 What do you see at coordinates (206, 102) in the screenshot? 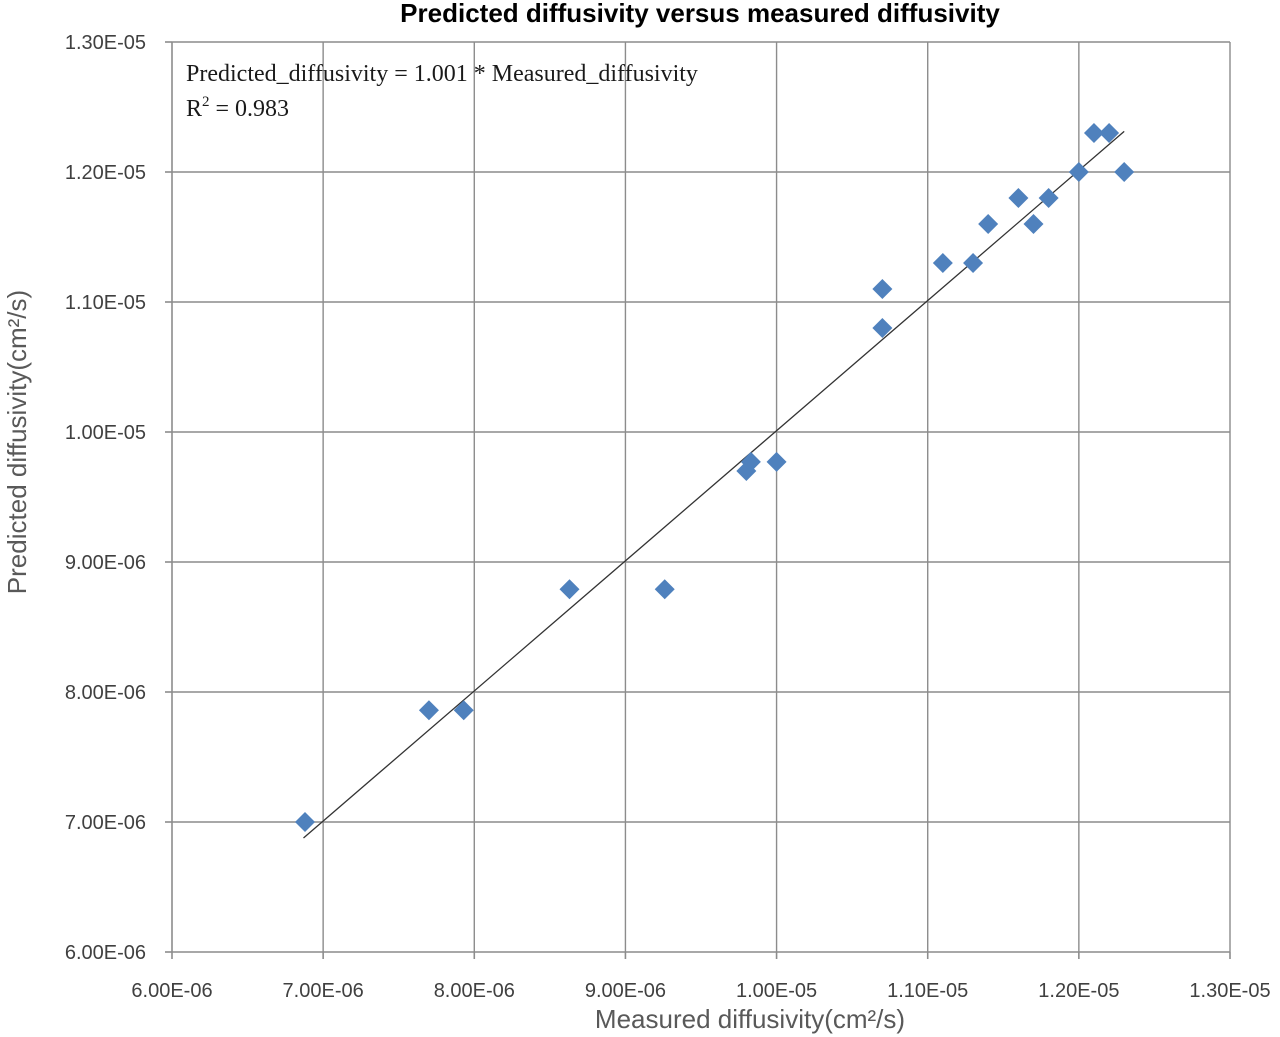
I see `r-squared-superscript: 2` at bounding box center [206, 102].